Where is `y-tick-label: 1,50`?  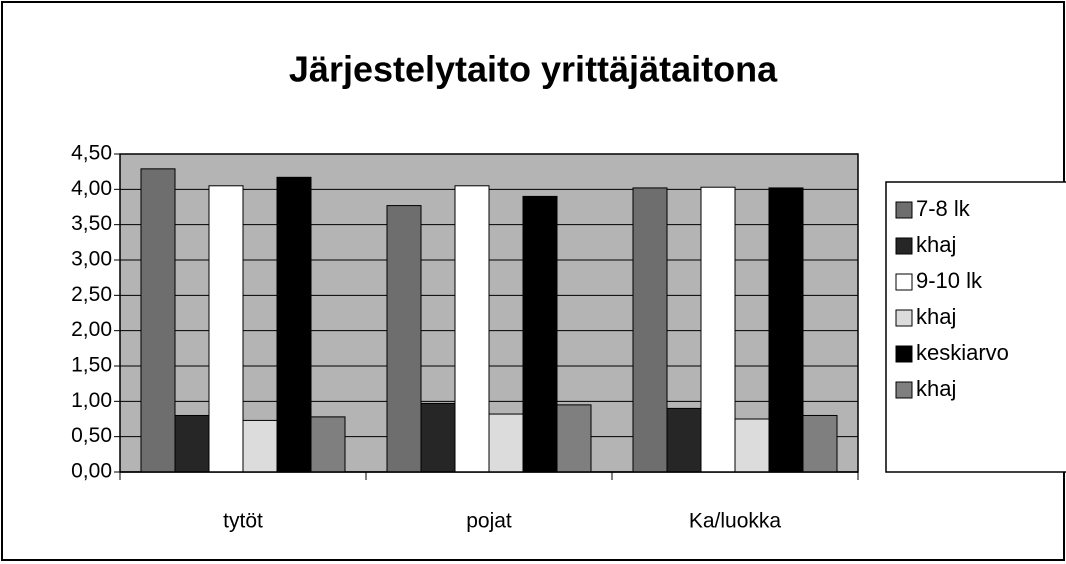 y-tick-label: 1,50 is located at coordinates (91, 365).